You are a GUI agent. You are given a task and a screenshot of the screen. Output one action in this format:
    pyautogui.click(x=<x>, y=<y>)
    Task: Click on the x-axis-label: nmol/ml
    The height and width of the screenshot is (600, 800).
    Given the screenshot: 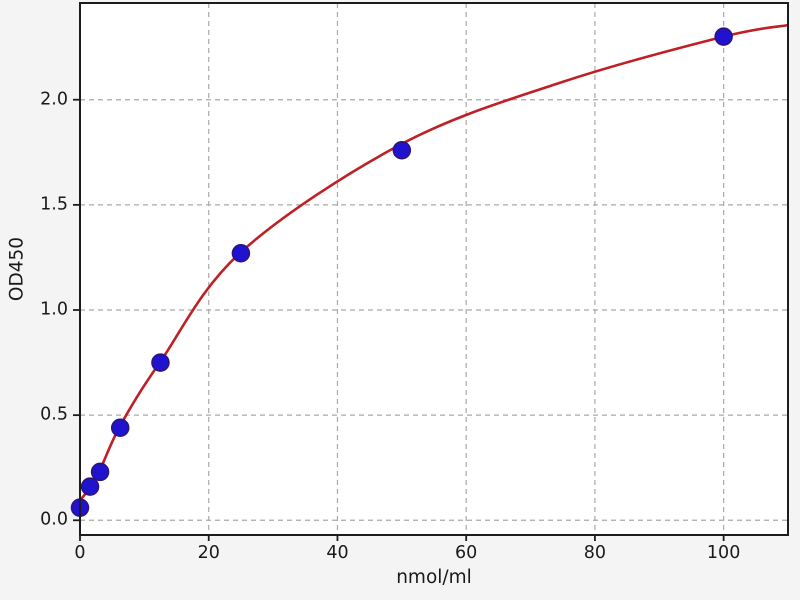 What is the action you would take?
    pyautogui.click(x=434, y=577)
    